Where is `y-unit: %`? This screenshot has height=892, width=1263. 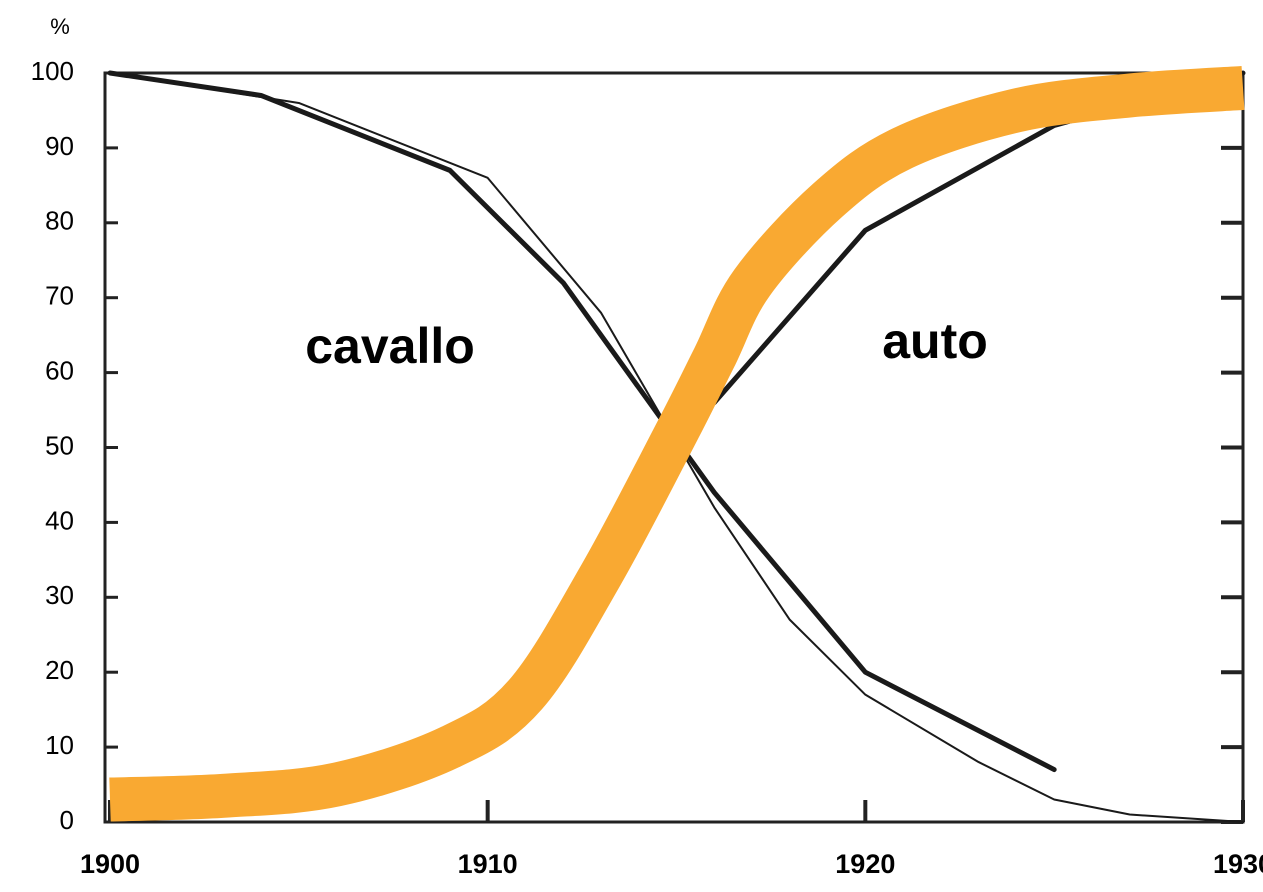
y-unit: % is located at coordinates (60, 26).